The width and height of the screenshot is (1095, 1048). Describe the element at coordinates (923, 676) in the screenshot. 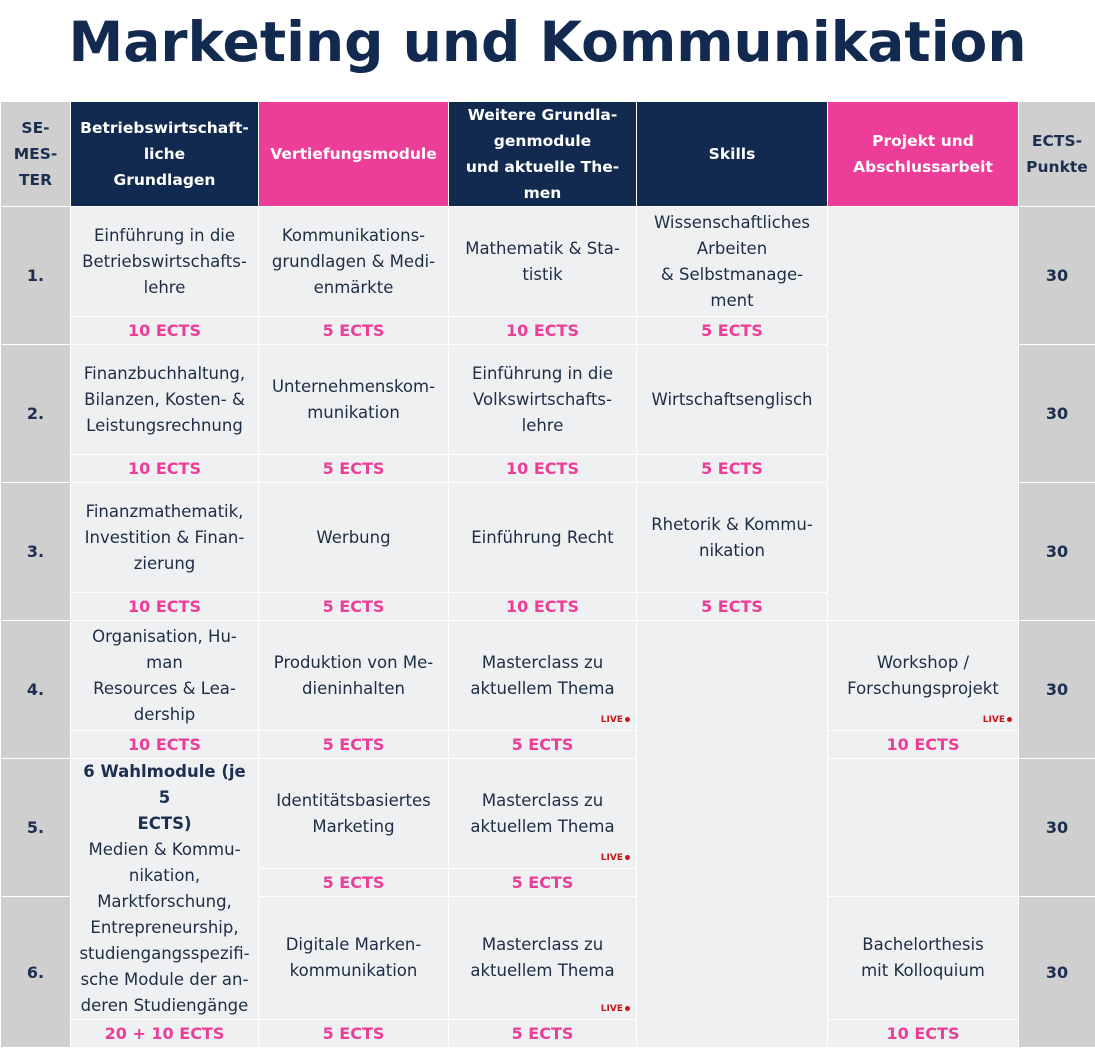

I see `module-cell: Workshop / Forschungsprojekt LIVE` at that location.